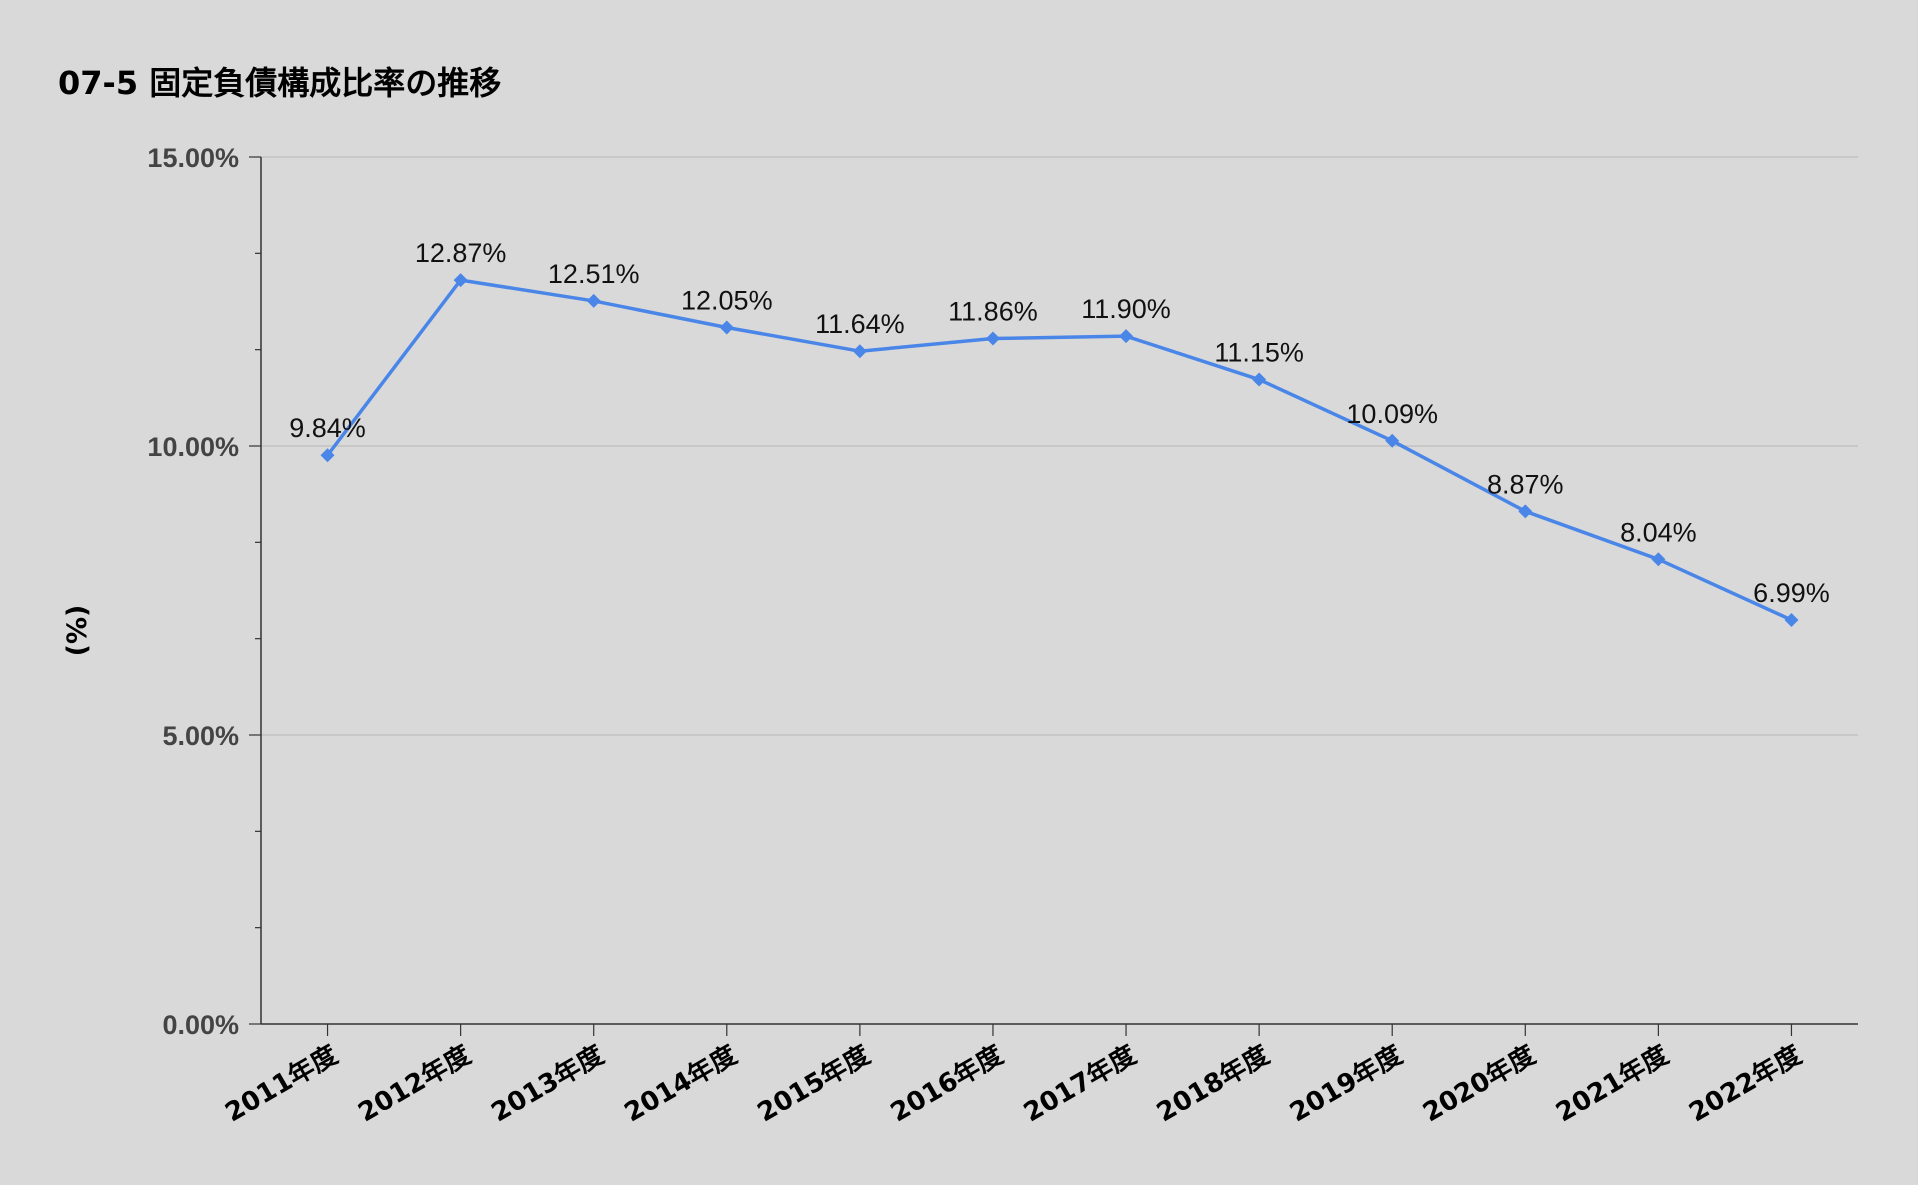 Image resolution: width=1918 pixels, height=1185 pixels. What do you see at coordinates (993, 311) in the screenshot?
I see `data-label-5: 11.86%` at bounding box center [993, 311].